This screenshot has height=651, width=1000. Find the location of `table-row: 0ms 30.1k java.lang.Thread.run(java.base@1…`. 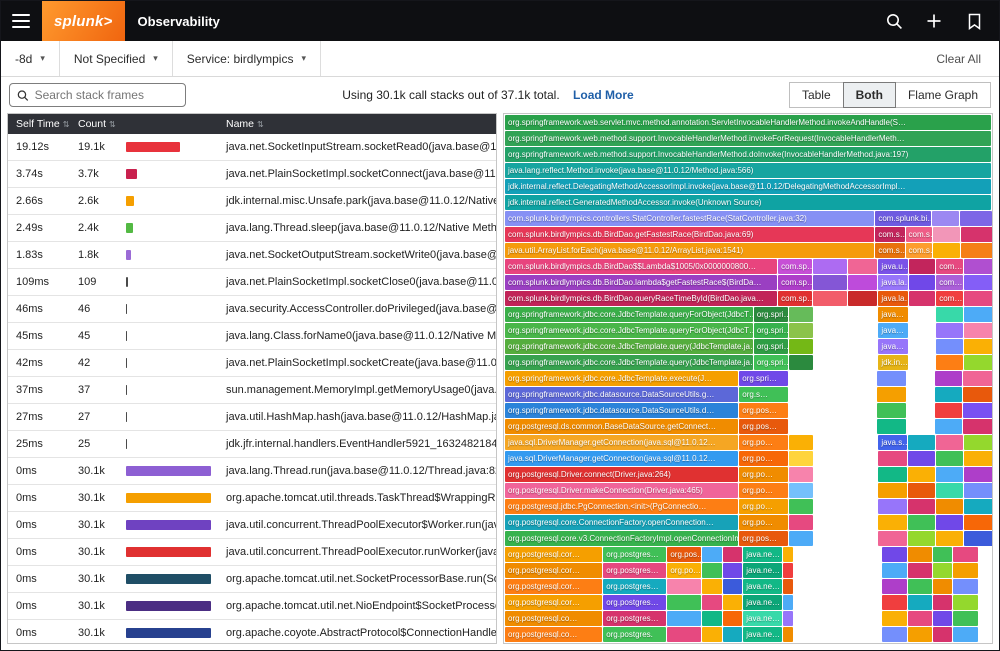

table-row: 0ms 30.1k java.lang.Thread.run(java.base@1… is located at coordinates (252, 471).